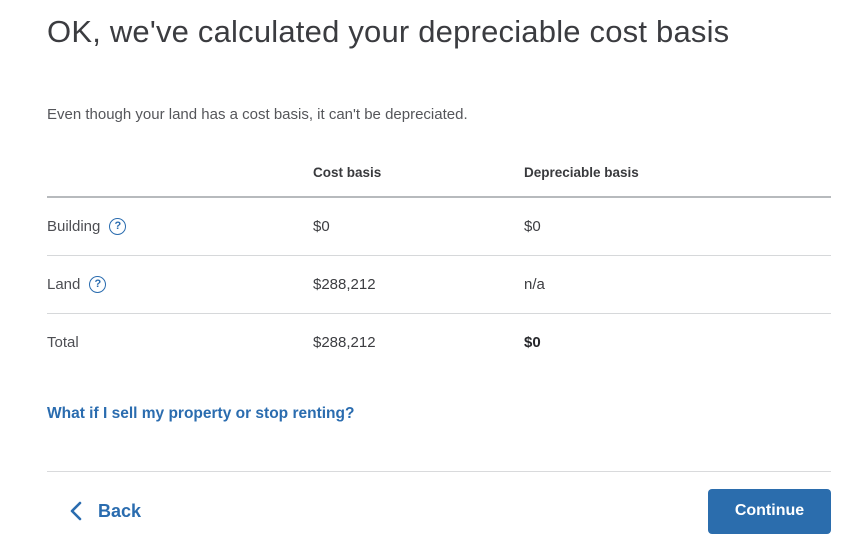  Describe the element at coordinates (321, 226) in the screenshot. I see `building-cost-basis-value: $0` at that location.